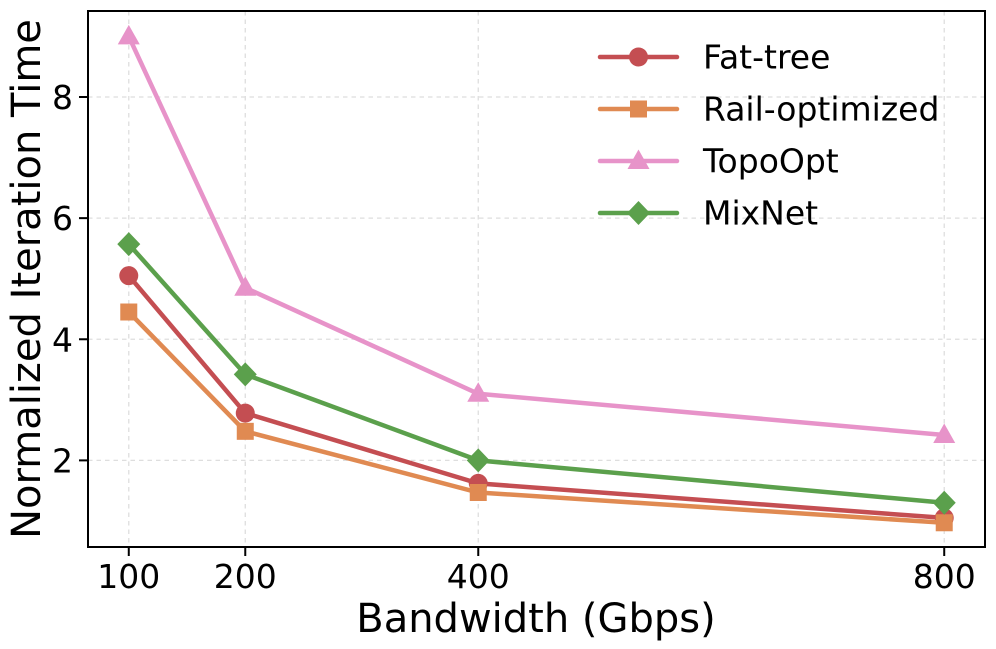 This screenshot has height=649, width=996. What do you see at coordinates (478, 576) in the screenshot?
I see `x-tick-label: 400` at bounding box center [478, 576].